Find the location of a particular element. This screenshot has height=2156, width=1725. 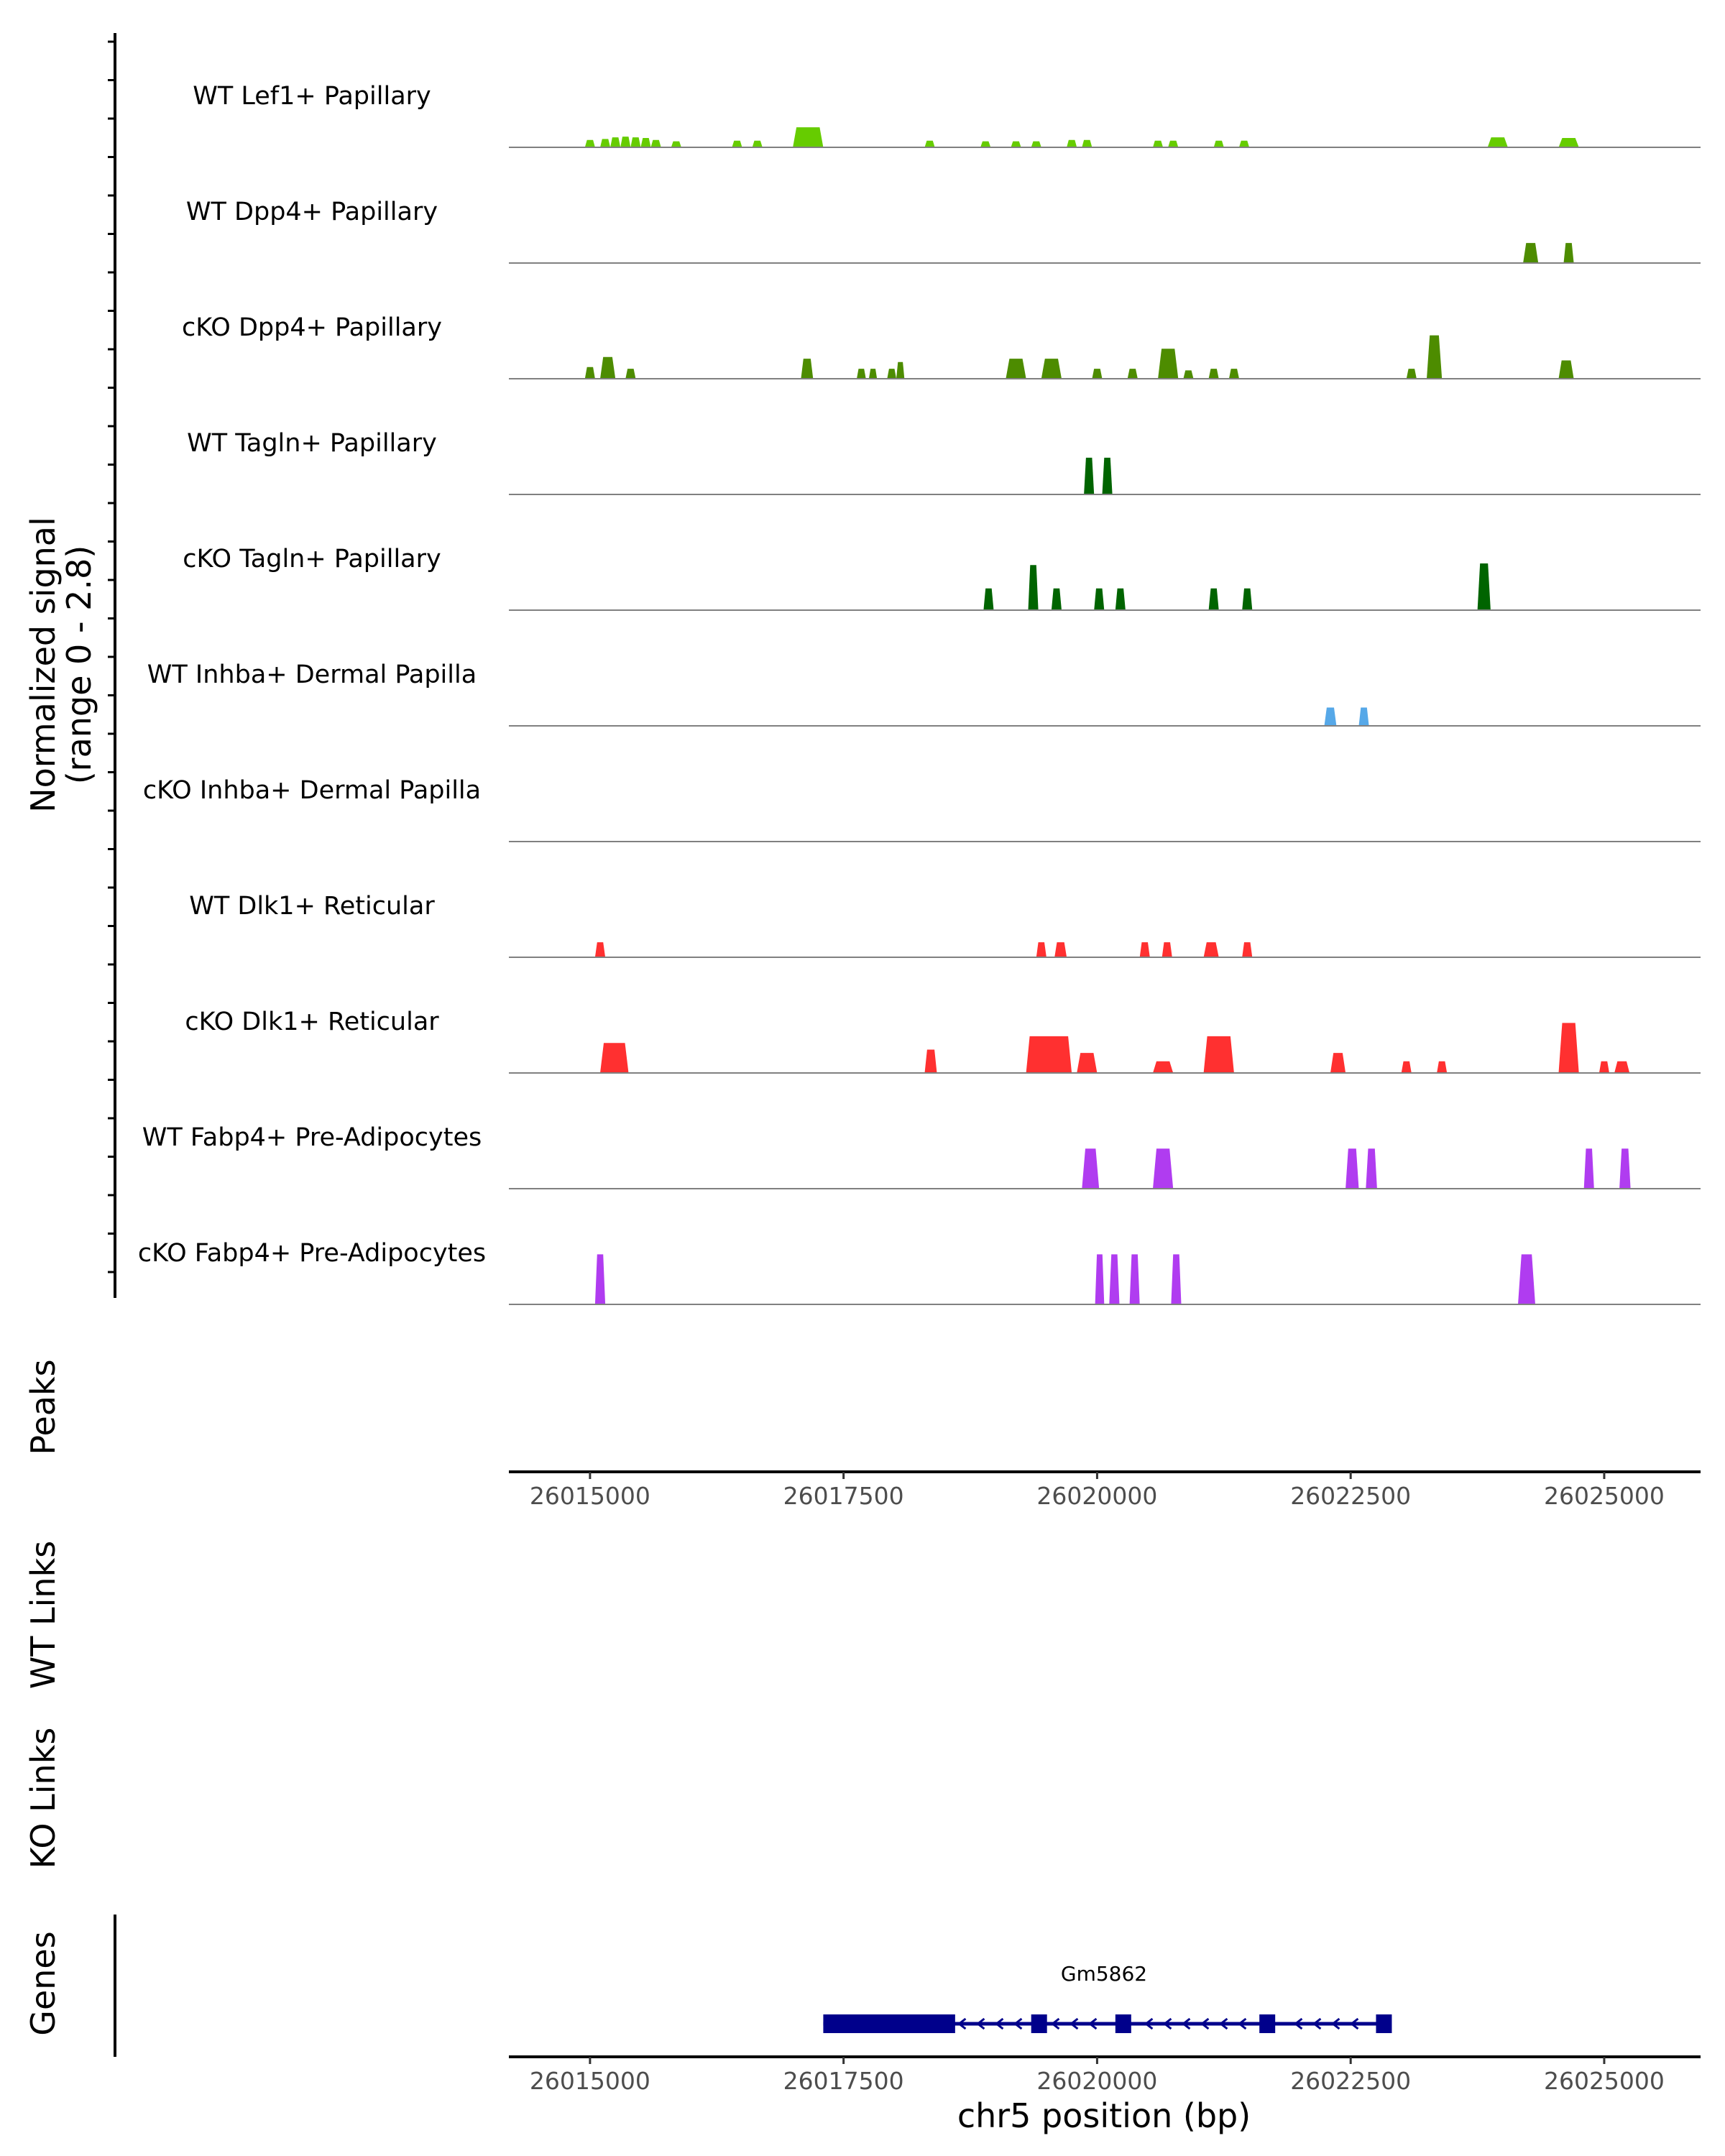

track-8: cKO Dlk1+ Reticular is located at coordinates (943, 1041).